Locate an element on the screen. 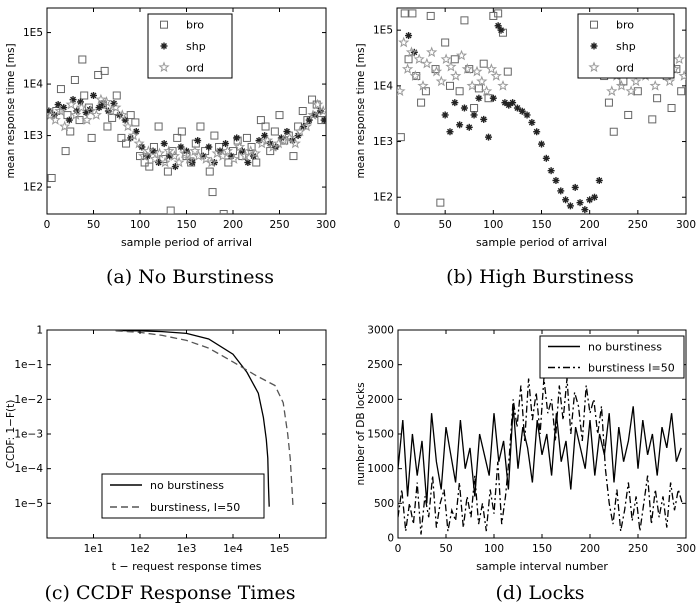 The image size is (699, 608). x-tick-label: 50 is located at coordinates (93, 225).